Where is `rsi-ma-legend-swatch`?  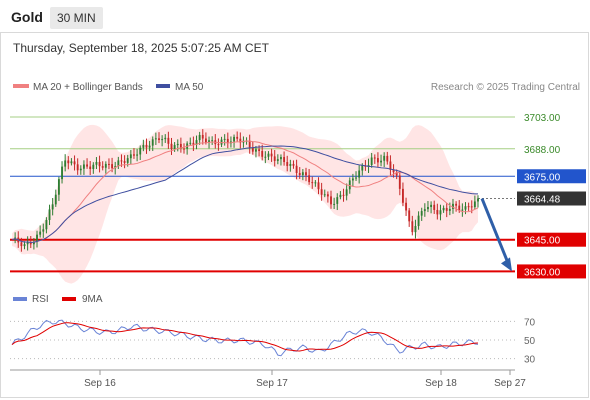 rsi-ma-legend-swatch is located at coordinates (69, 299).